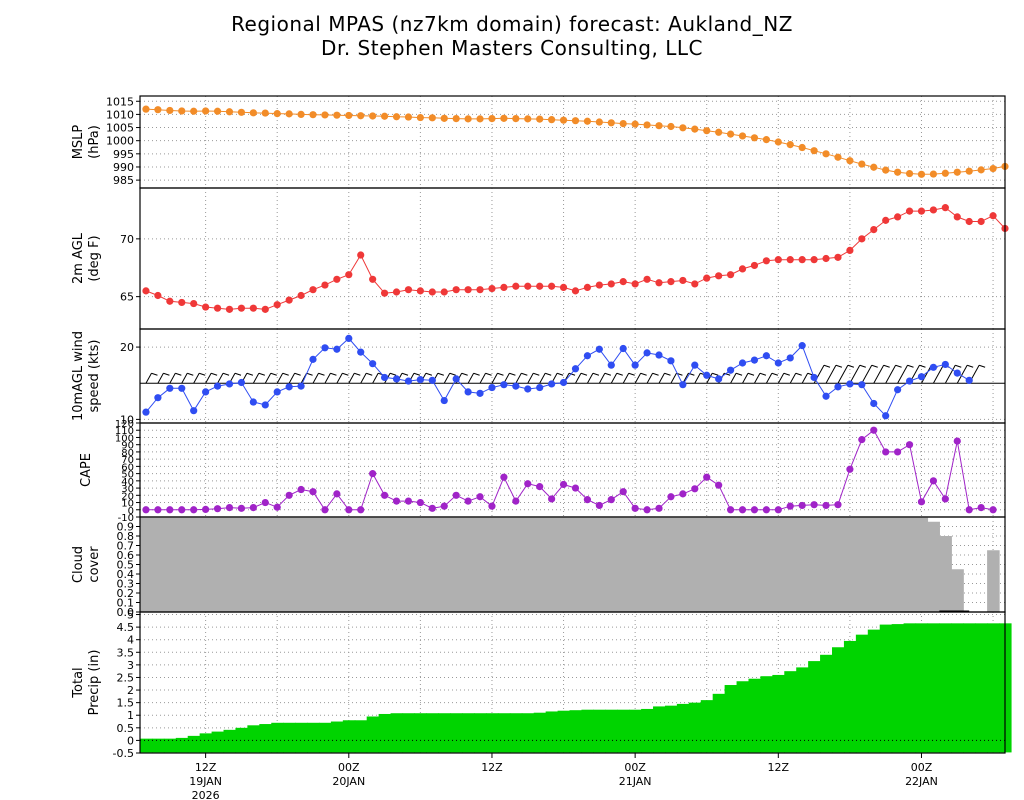  I want to click on precip-ytick-label: 4, so click(130, 640).